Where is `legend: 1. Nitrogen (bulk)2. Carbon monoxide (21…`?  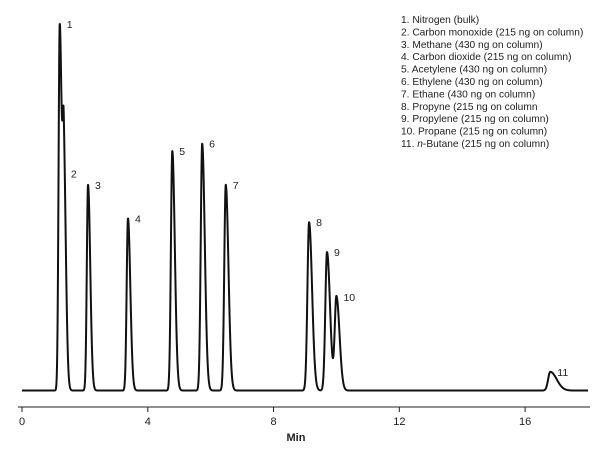
legend: 1. Nitrogen (bulk)2. Carbon monoxide (21… is located at coordinates (492, 82).